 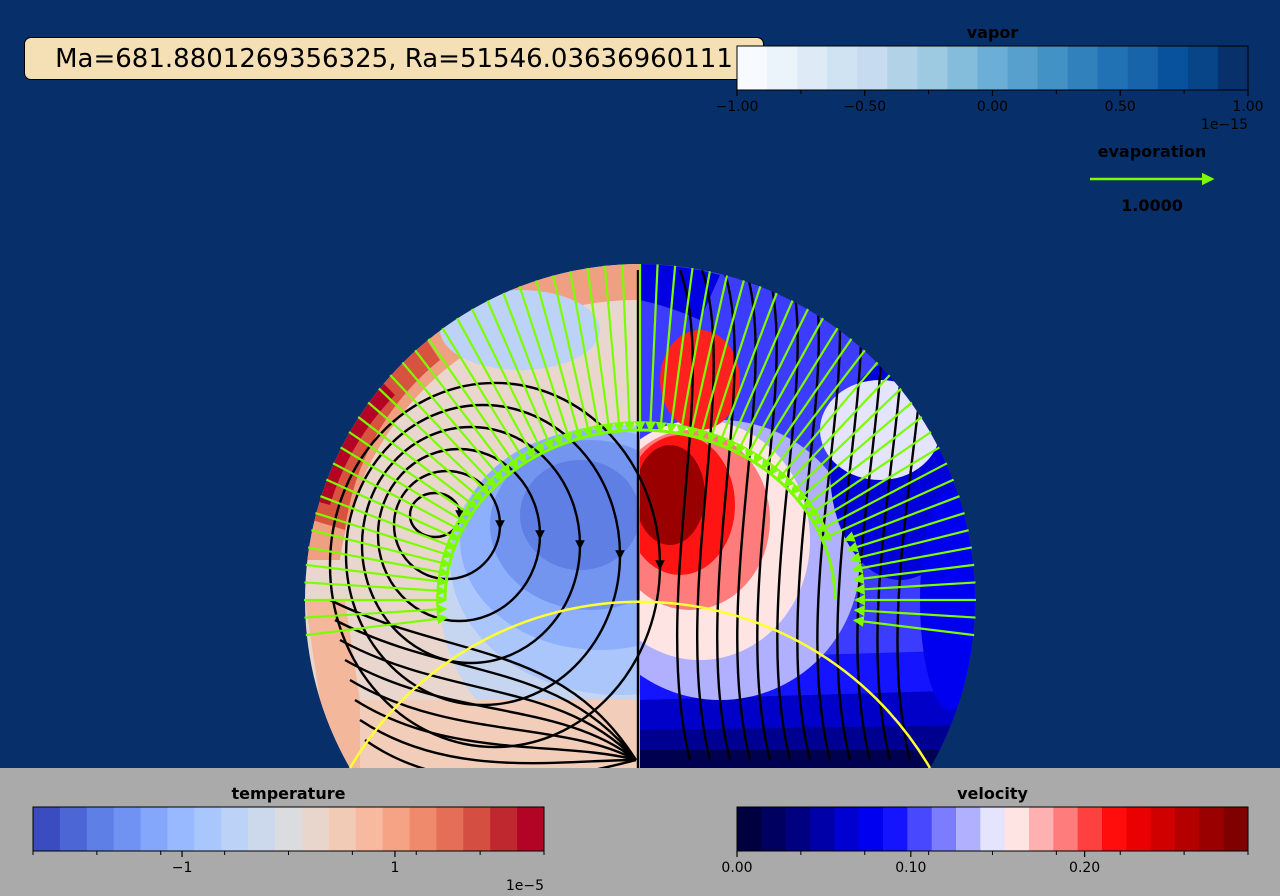 I want to click on velocity-colorbar-tick-label: 0.10, so click(x=910, y=868).